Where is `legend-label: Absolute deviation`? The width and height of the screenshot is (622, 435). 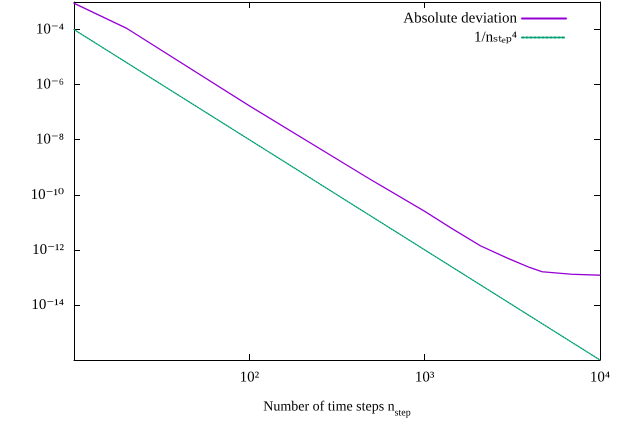
legend-label: Absolute deviation is located at coordinates (460, 18).